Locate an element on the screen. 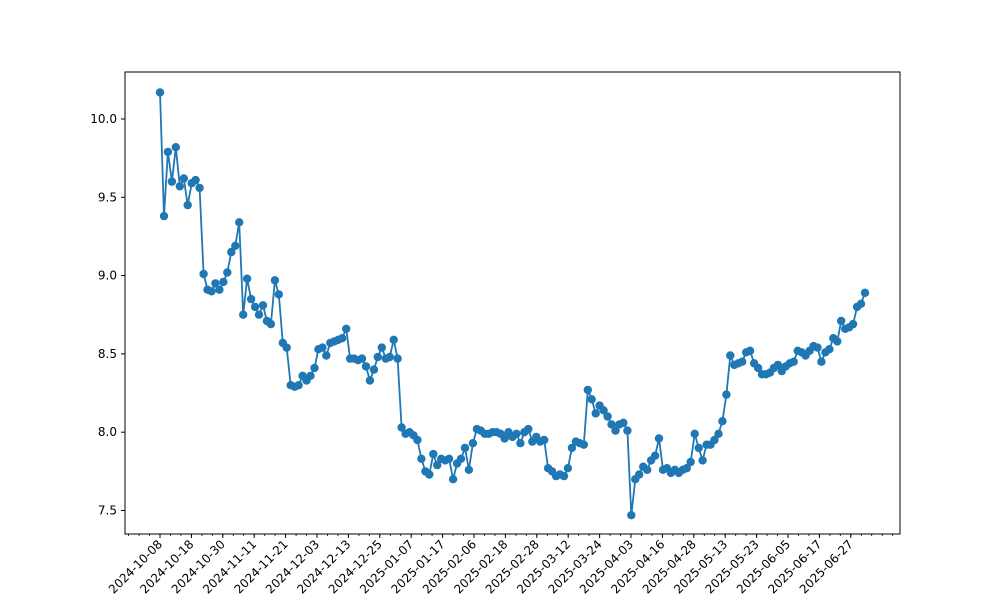  y-axis: 7.5 8.0 8.5 9.0 9.5 10.0 is located at coordinates (107, 315).